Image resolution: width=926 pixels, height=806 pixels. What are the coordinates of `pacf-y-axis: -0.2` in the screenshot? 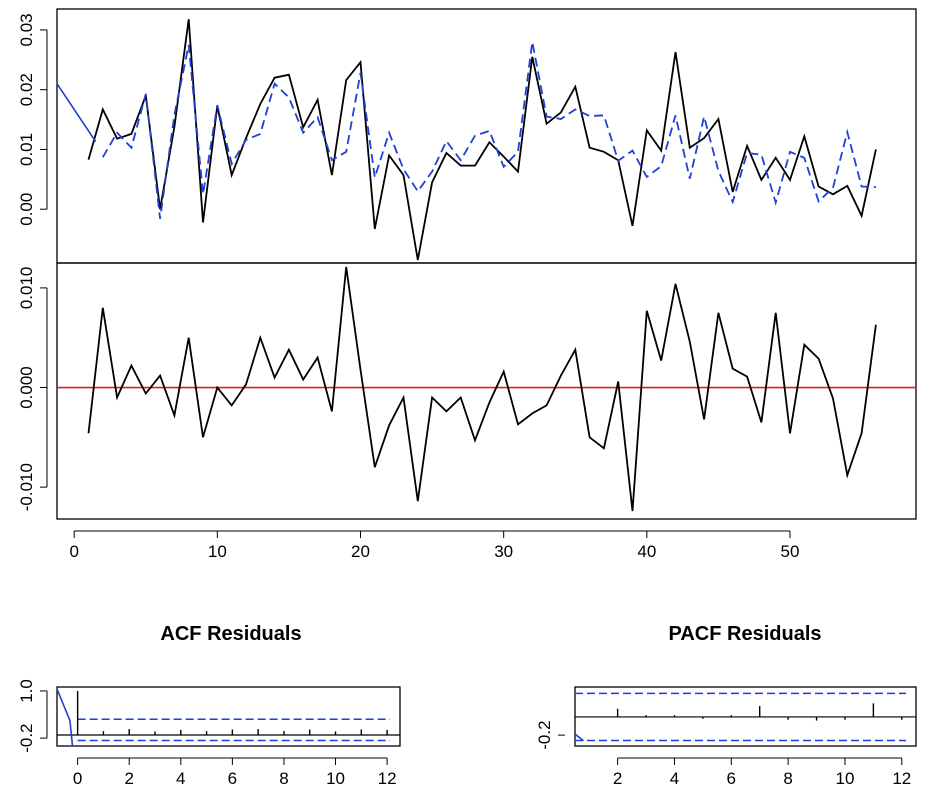 It's located at (550, 735).